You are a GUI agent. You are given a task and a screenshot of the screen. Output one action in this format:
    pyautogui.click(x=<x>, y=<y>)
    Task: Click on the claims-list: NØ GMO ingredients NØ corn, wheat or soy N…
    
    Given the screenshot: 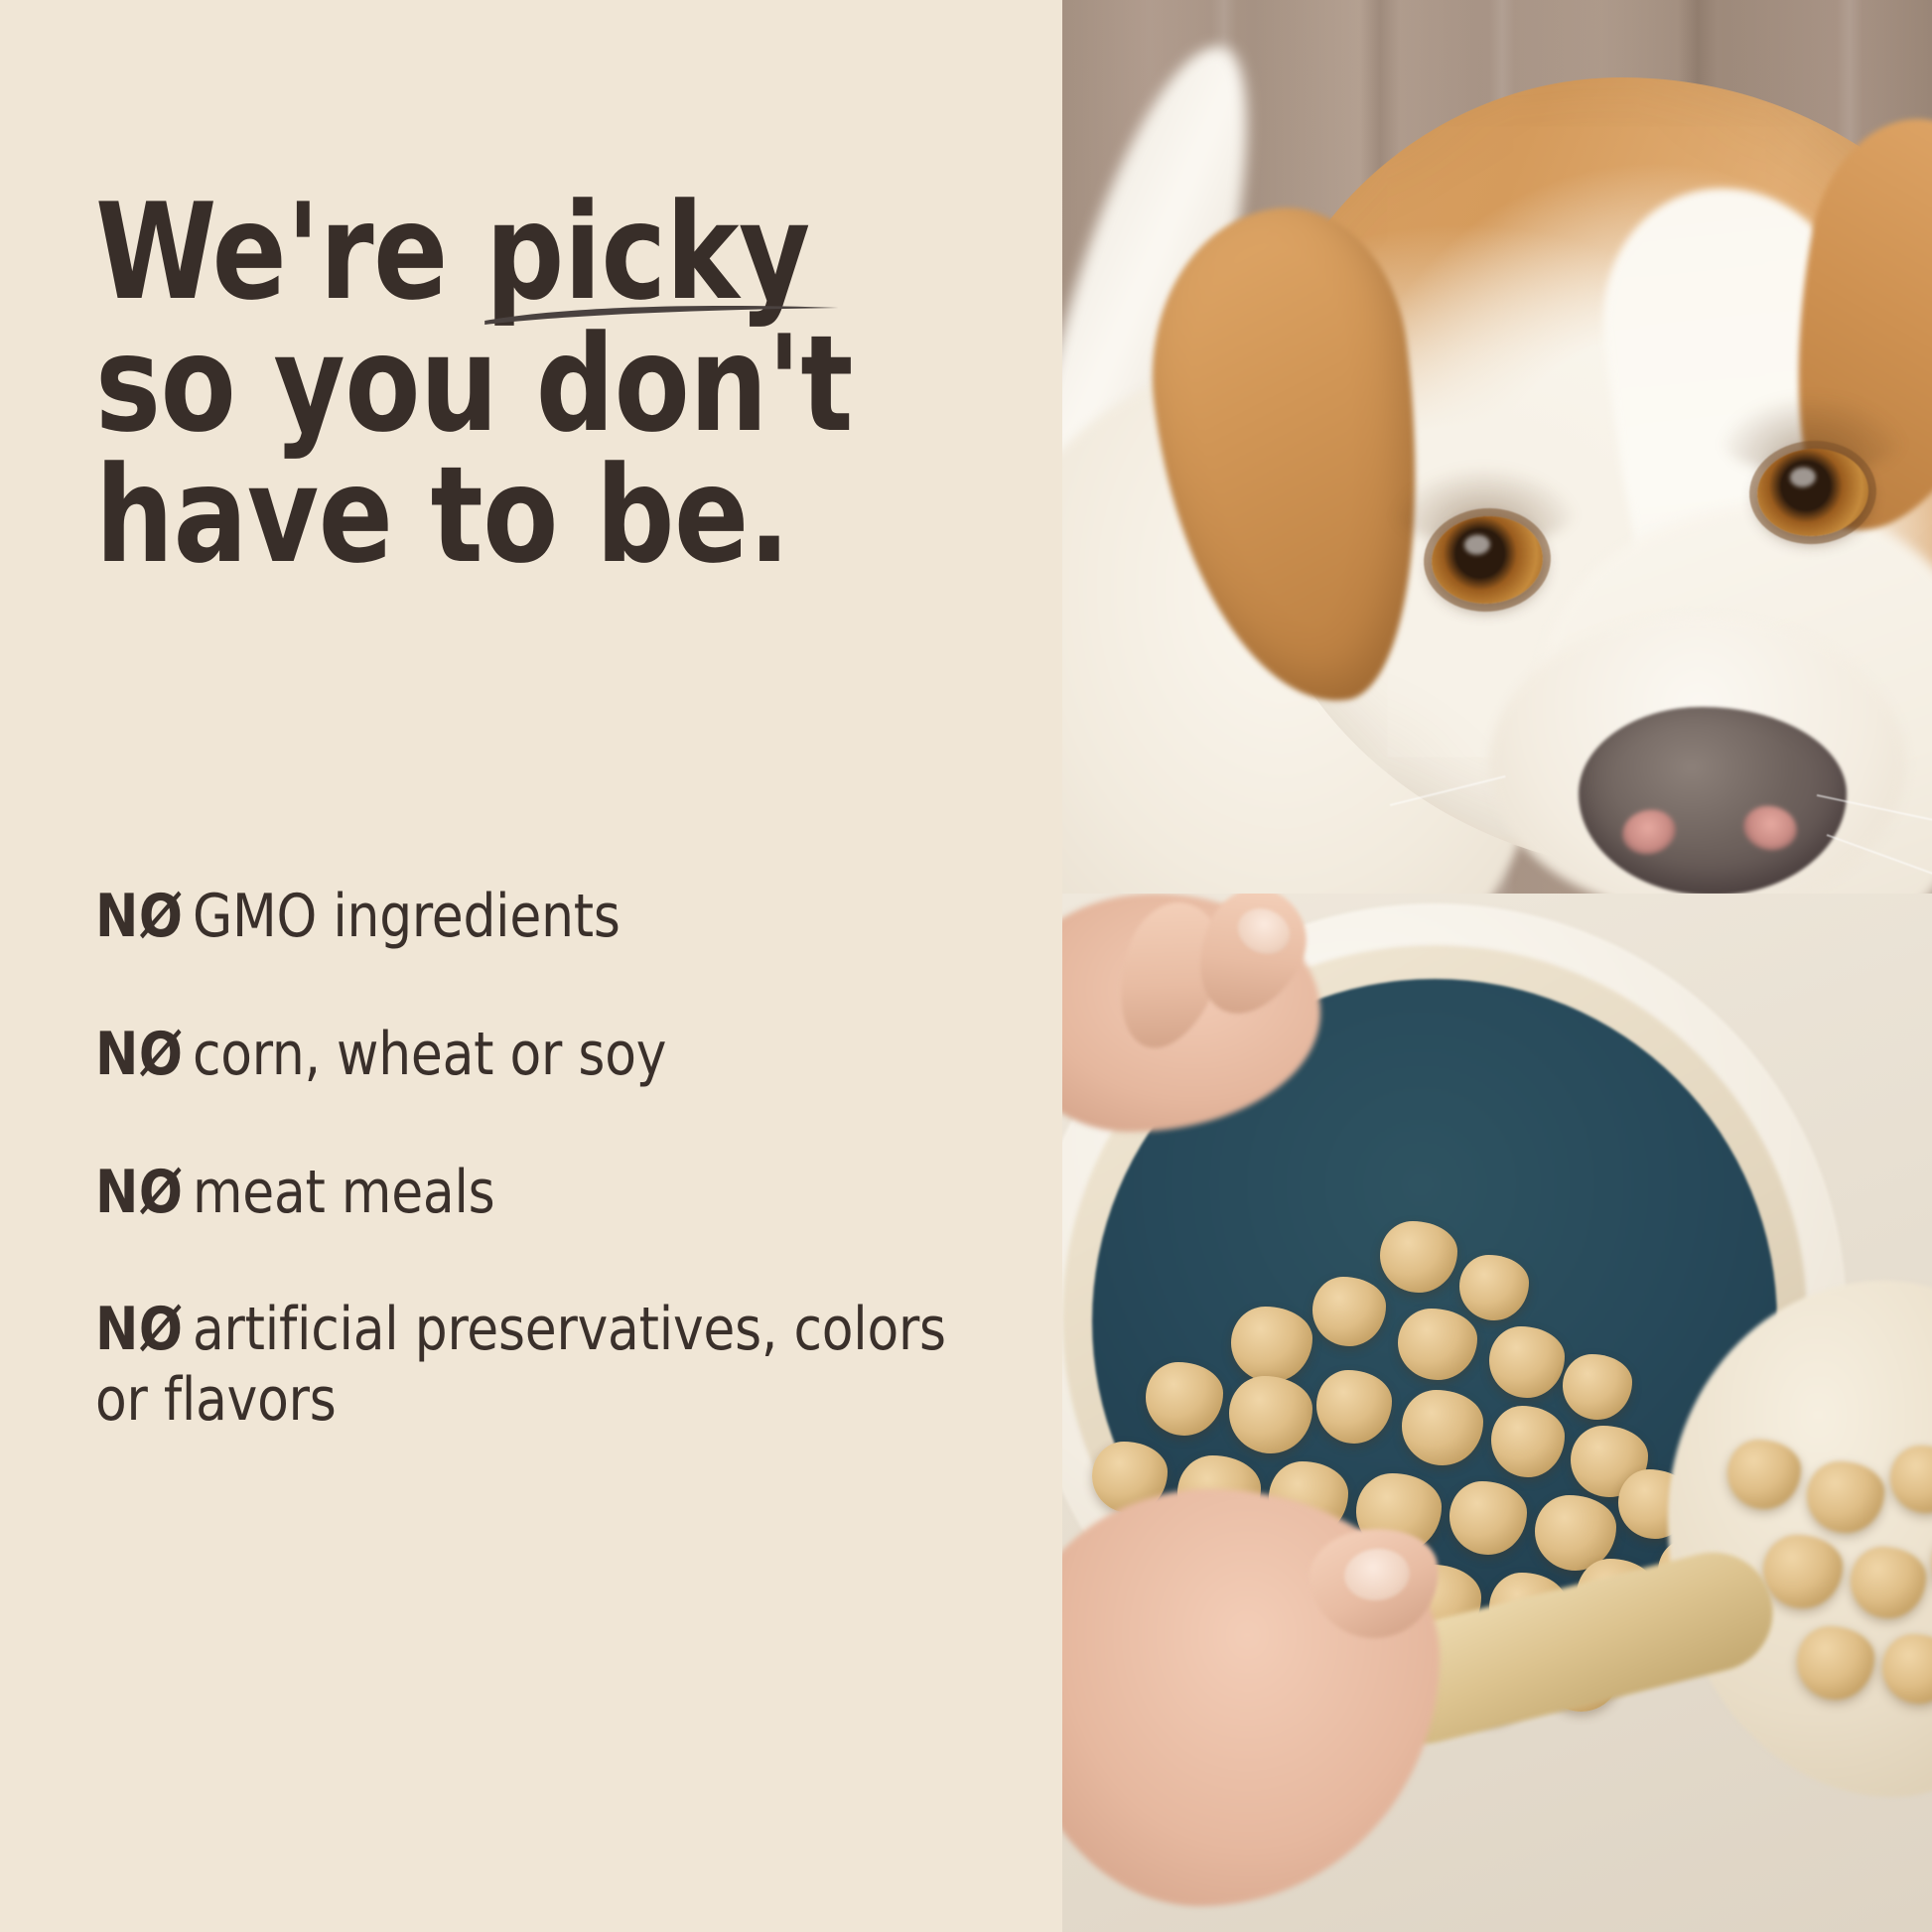 What is the action you would take?
    pyautogui.click(x=552, y=1159)
    